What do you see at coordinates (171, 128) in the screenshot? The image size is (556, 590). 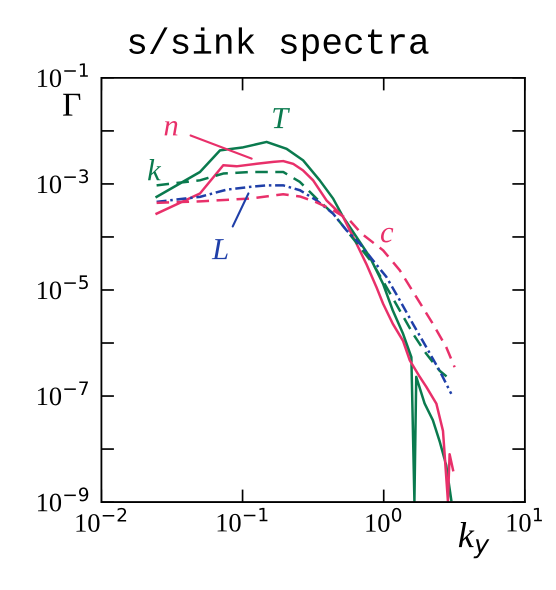 I see `annotation: n` at bounding box center [171, 128].